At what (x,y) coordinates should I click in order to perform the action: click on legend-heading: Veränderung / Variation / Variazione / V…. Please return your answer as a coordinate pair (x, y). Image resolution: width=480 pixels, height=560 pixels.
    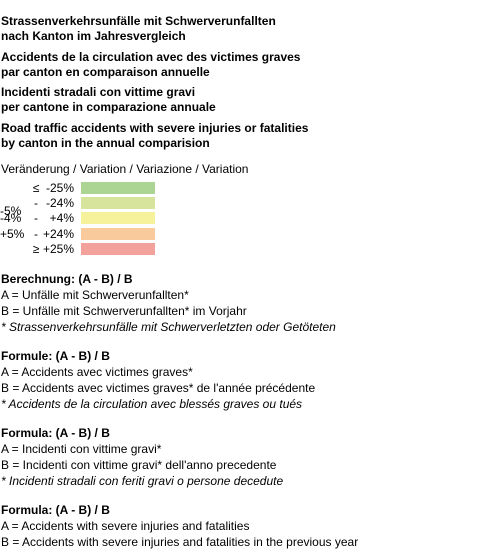
    Looking at the image, I should click on (125, 169).